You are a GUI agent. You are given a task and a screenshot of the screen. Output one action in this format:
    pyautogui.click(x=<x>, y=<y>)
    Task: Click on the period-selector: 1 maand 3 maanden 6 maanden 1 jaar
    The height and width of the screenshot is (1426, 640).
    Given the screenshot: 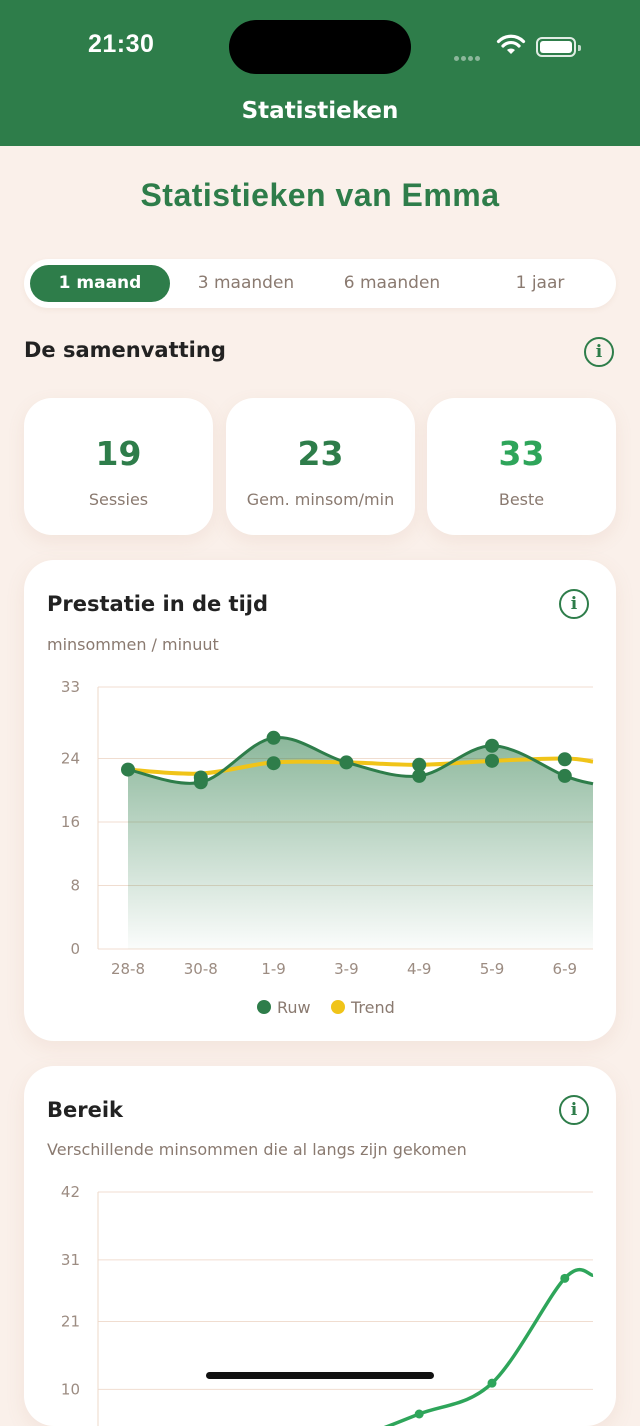 What is the action you would take?
    pyautogui.click(x=320, y=283)
    